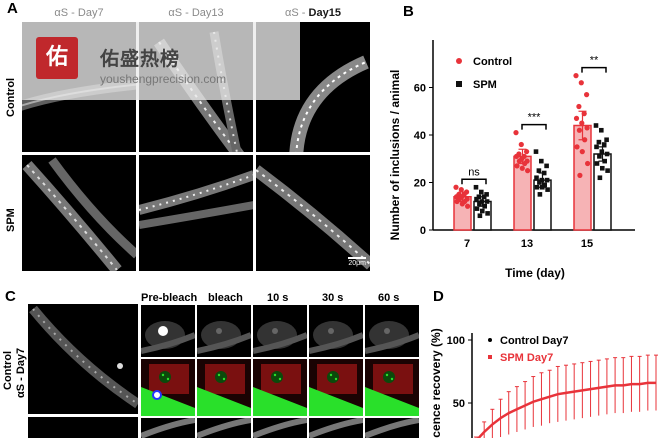 This screenshot has height=438, width=660. Describe the element at coordinates (459, 84) in the screenshot. I see `legend-marker-spm` at that location.